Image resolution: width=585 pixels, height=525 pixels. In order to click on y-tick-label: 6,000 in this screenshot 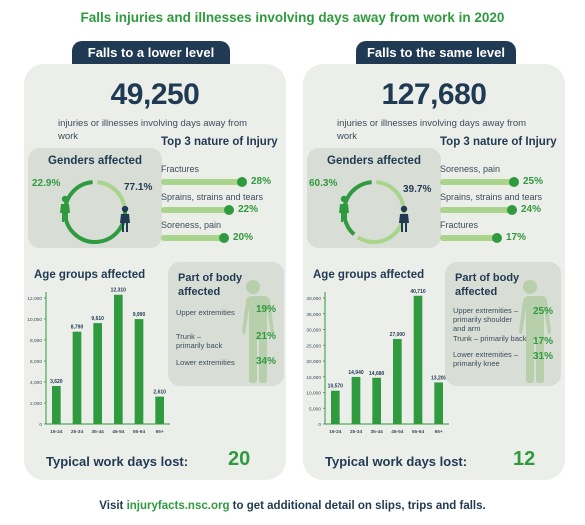, I will do `click(36, 362)`.